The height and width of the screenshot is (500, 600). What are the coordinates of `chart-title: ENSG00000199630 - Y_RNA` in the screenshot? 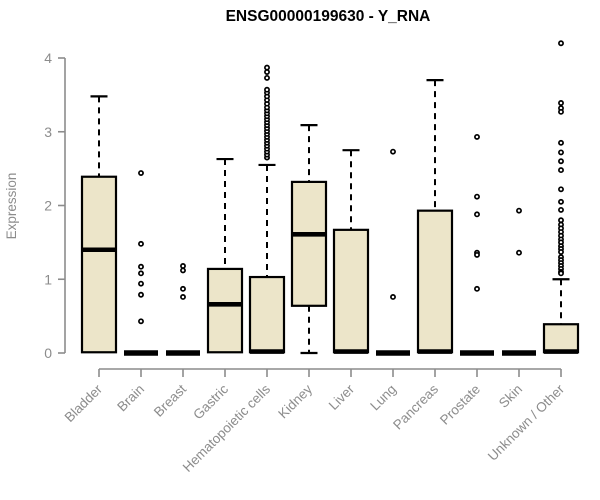 It's located at (328, 16).